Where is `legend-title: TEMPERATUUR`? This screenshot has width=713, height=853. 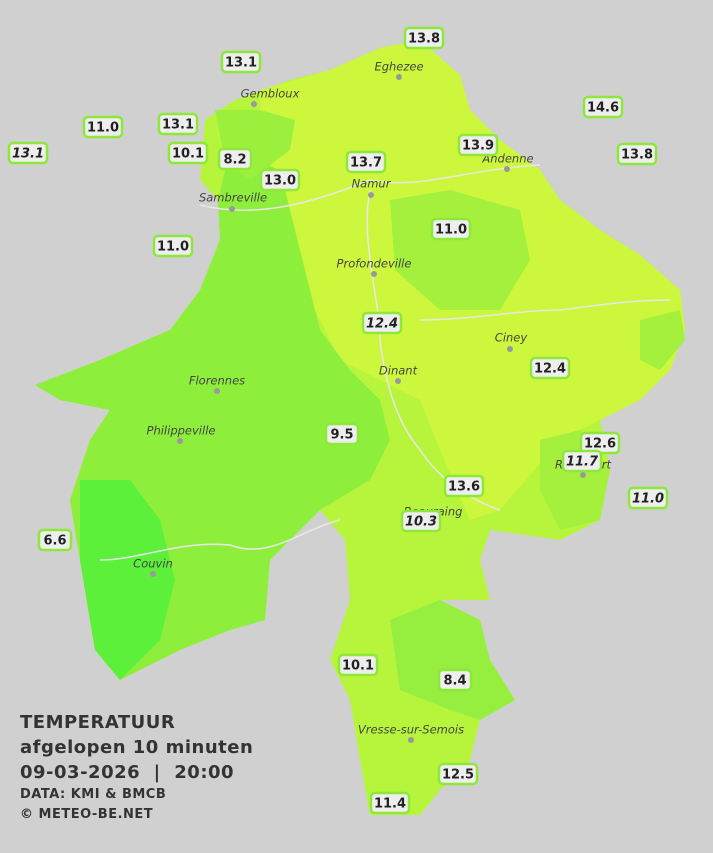 legend-title: TEMPERATUUR is located at coordinates (98, 722).